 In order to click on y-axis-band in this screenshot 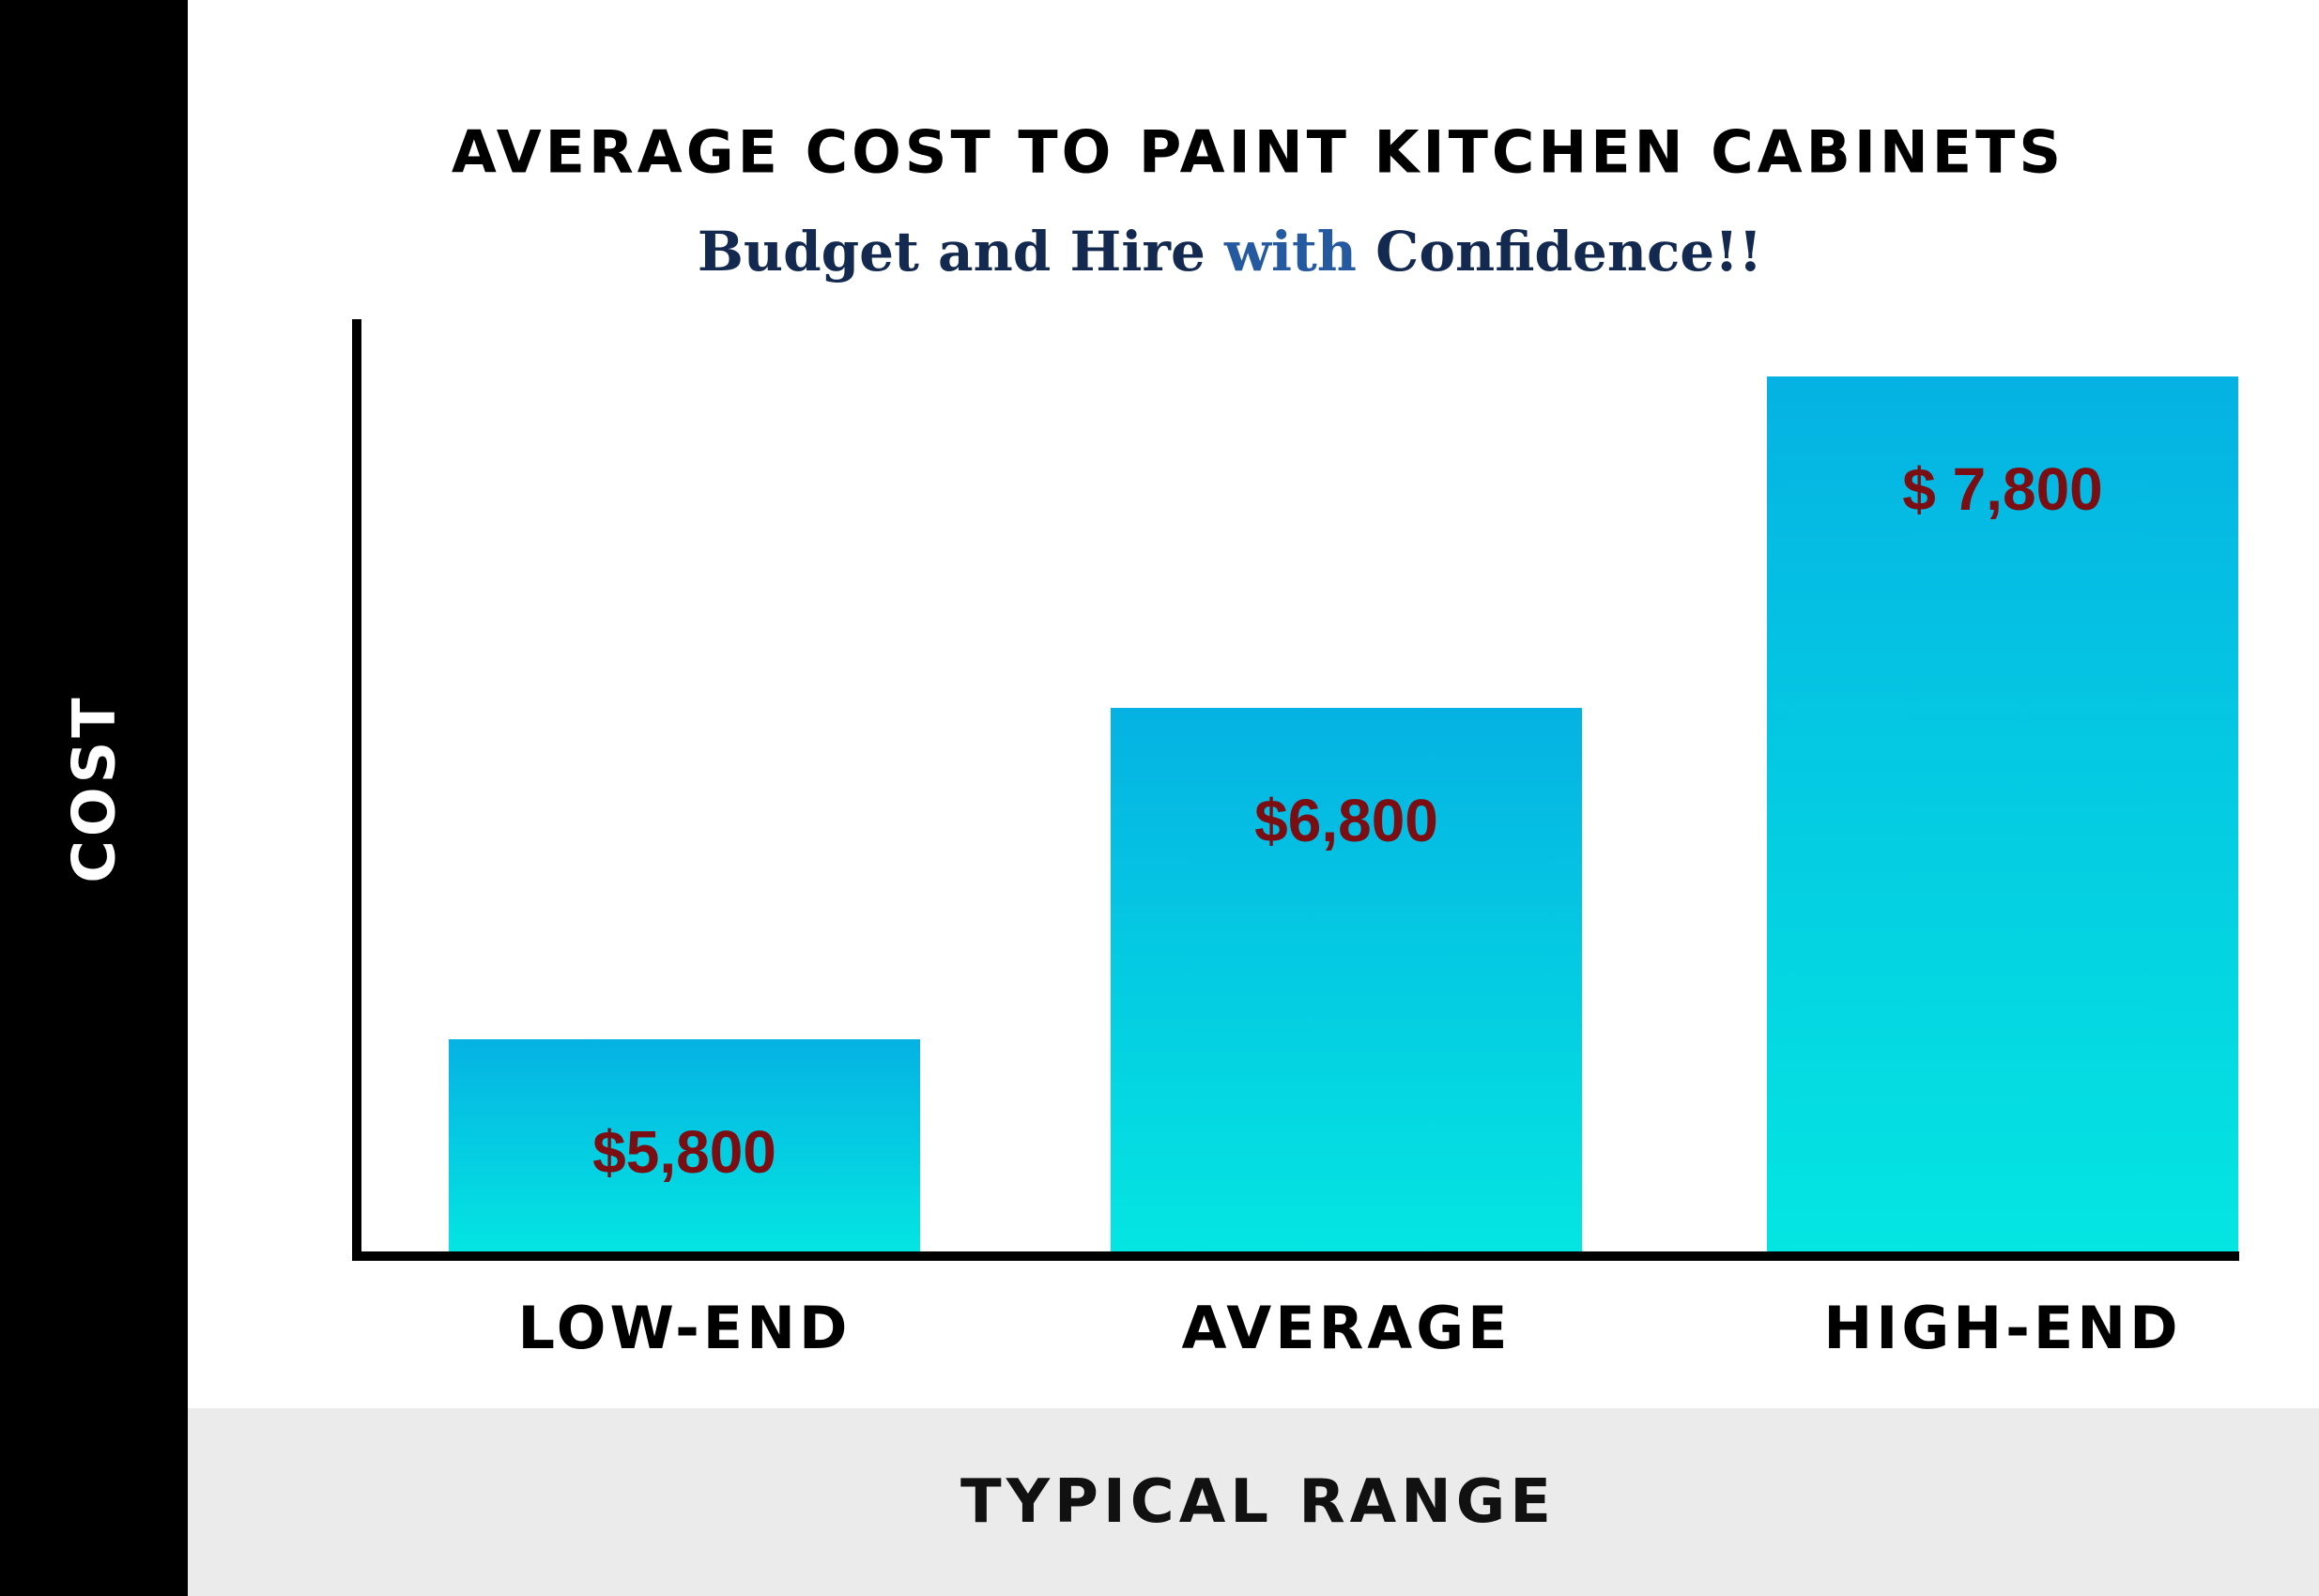, I will do `click(94, 798)`.